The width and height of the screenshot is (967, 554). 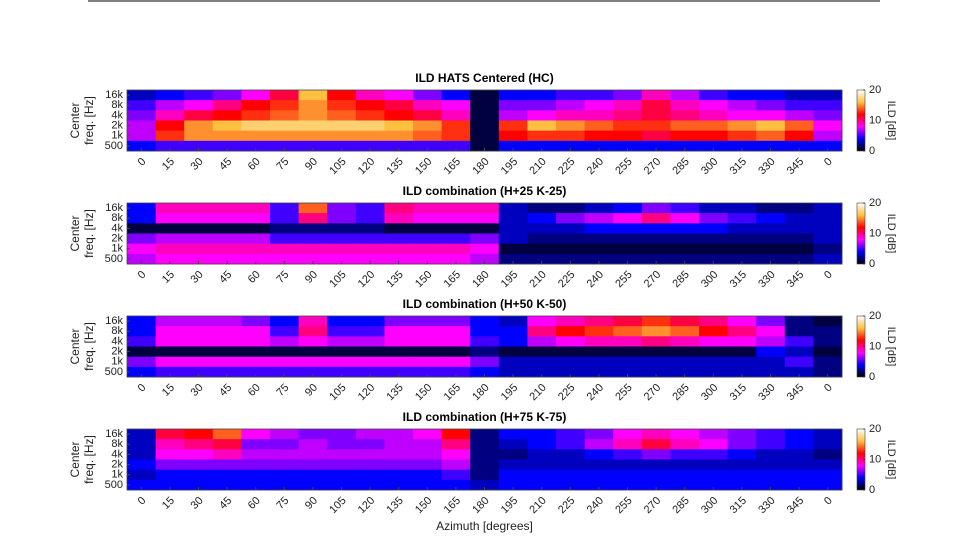 What do you see at coordinates (509, 505) in the screenshot?
I see `x-tick-label: 195` at bounding box center [509, 505].